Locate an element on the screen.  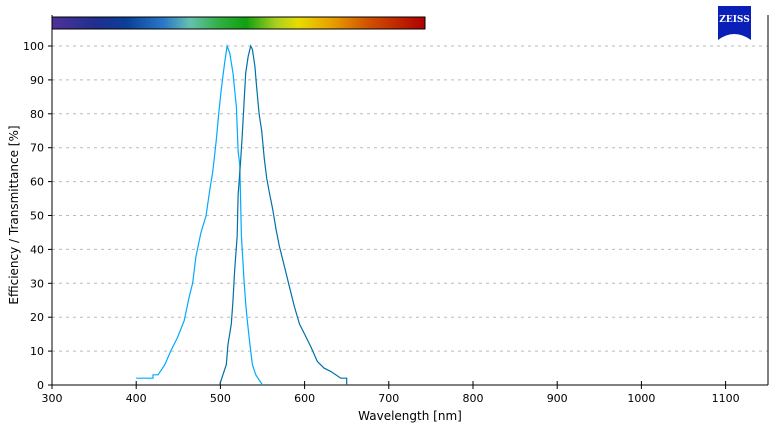
y-tick-label: 70 is located at coordinates (37, 148).